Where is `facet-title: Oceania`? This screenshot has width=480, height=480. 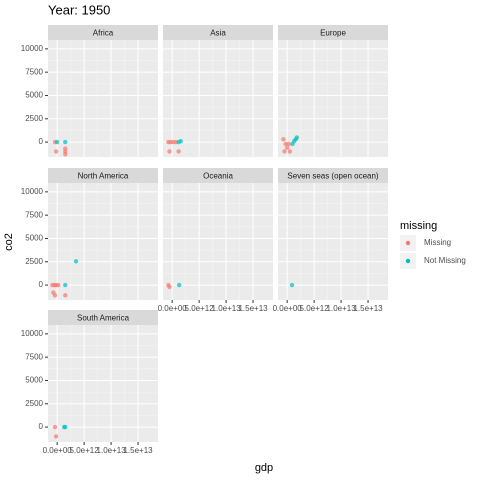 facet-title: Oceania is located at coordinates (218, 176).